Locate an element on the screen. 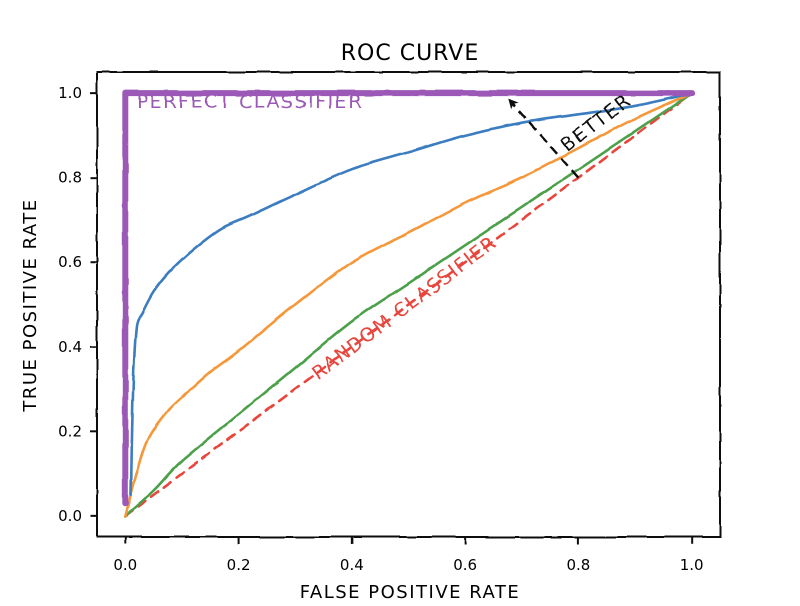  y-tick-label: 0.0 is located at coordinates (70, 516).